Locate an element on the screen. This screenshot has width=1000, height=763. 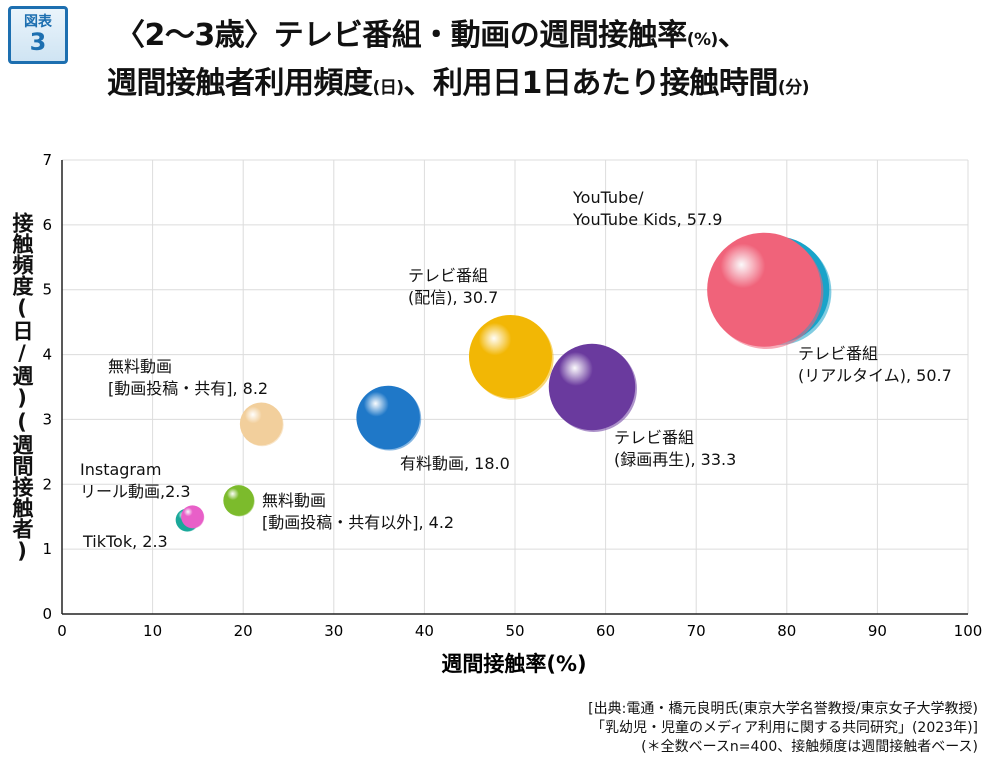
source-line-1: [出典:電通・橋元良明氏(東京大学名誉教授/東京女子大学教授) is located at coordinates (783, 709).